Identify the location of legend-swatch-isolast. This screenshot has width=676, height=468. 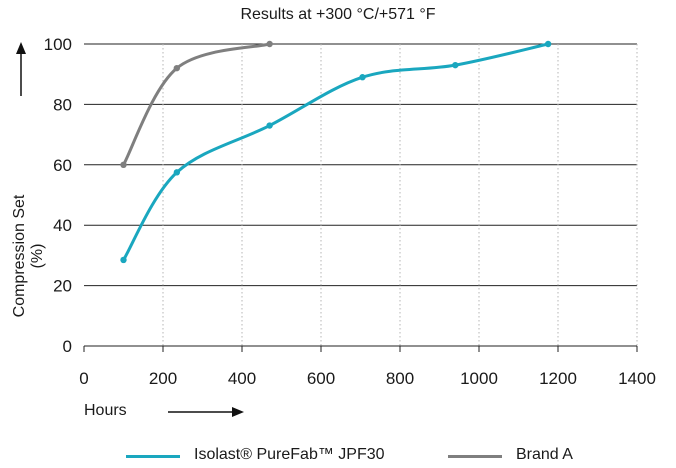
(153, 456).